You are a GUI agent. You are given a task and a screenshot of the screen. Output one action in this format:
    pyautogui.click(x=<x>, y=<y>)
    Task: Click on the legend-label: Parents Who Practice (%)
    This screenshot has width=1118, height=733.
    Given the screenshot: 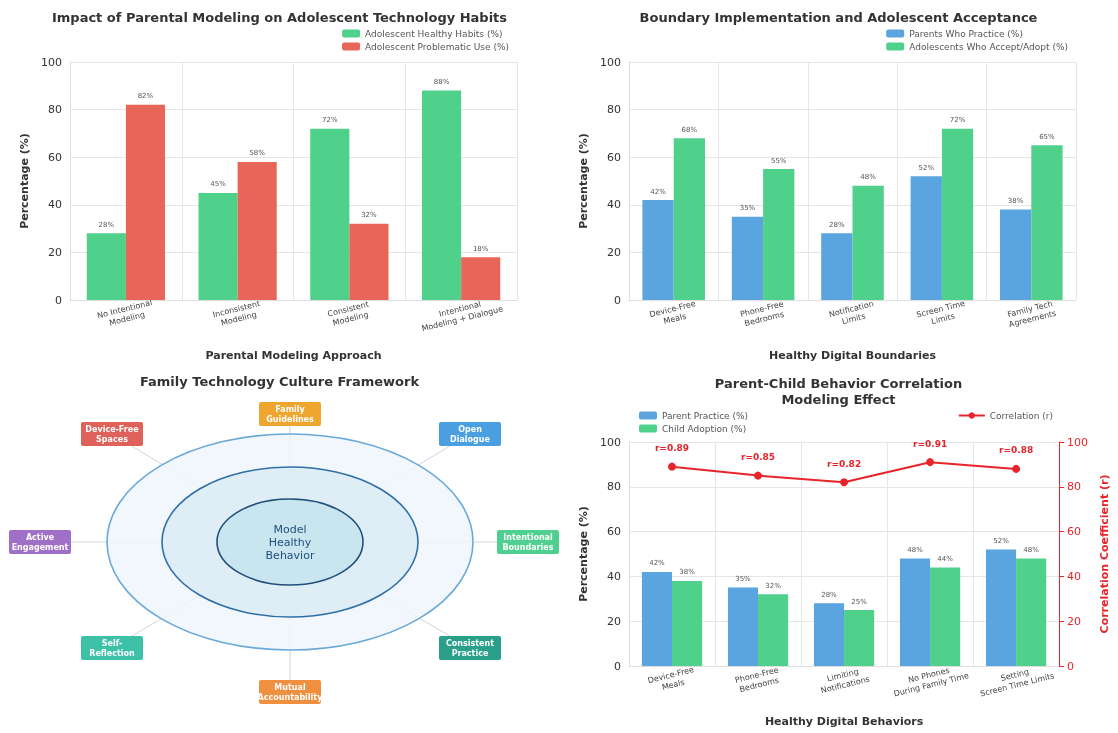 What is the action you would take?
    pyautogui.click(x=966, y=33)
    